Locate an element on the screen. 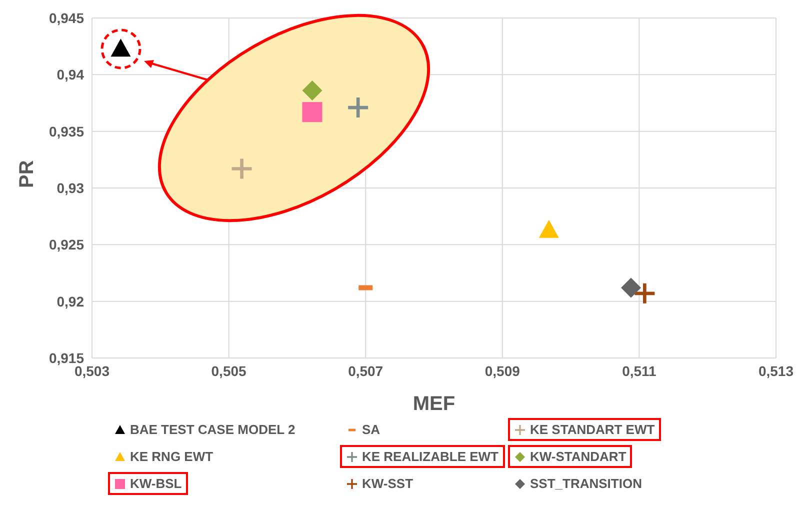 This screenshot has width=798, height=517. y-tick-label: 0,935 is located at coordinates (66, 131).